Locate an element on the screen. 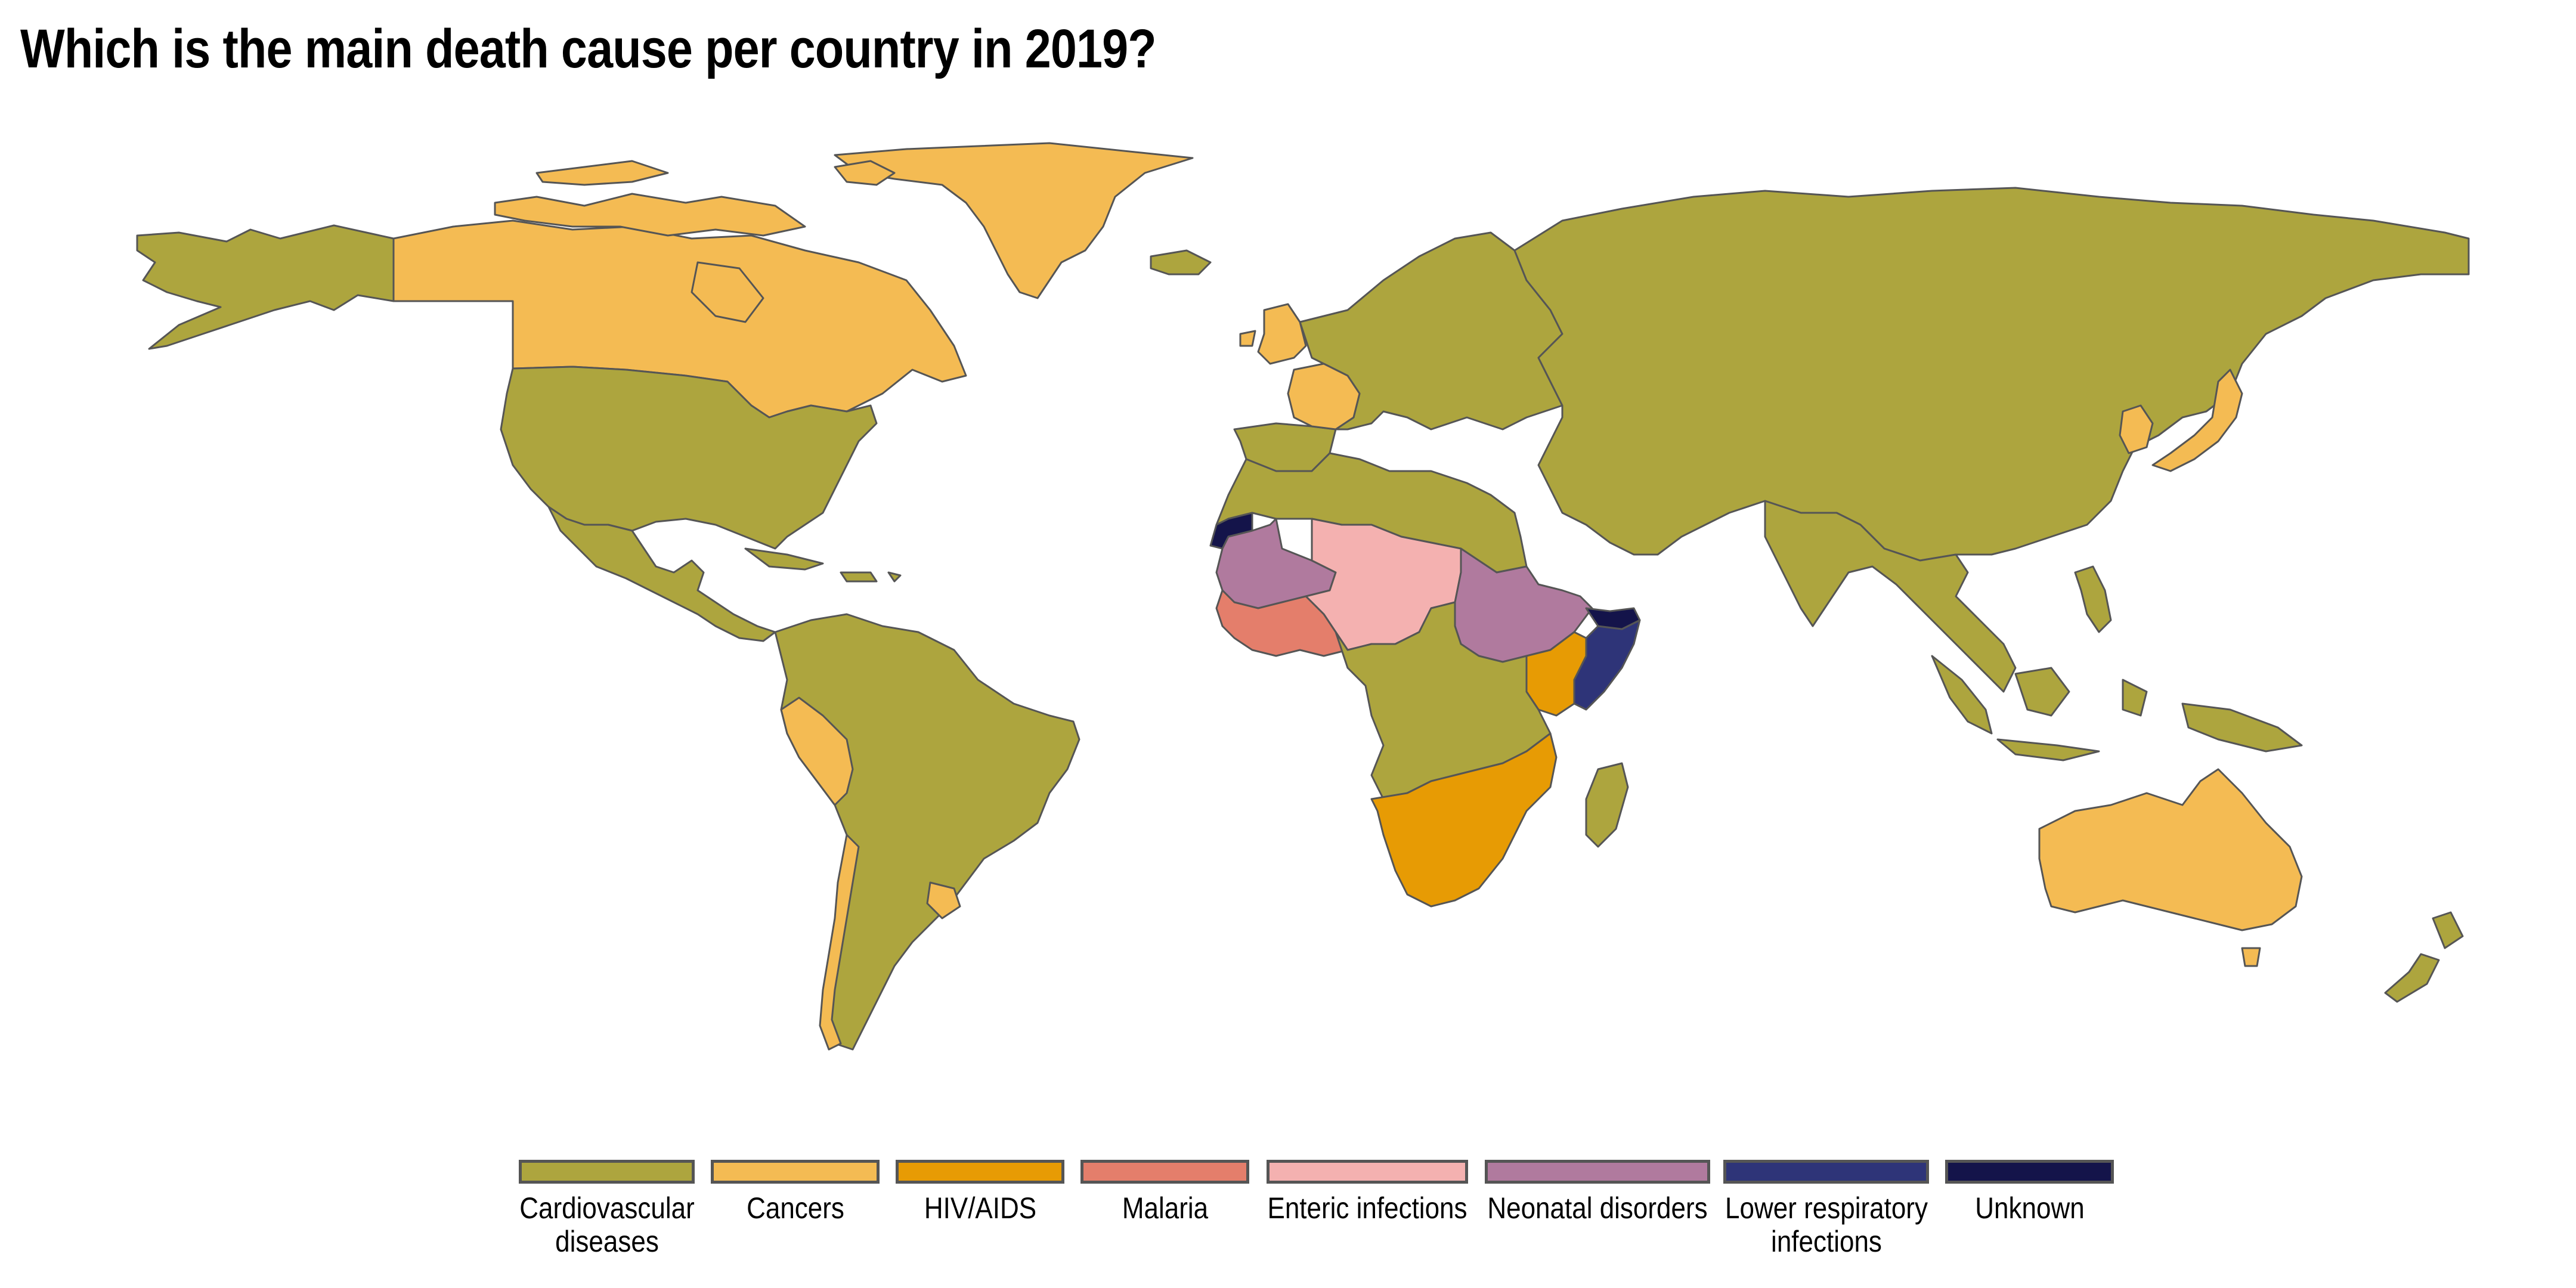 The width and height of the screenshot is (2576, 1288). region-united-kingdom is located at coordinates (1273, 334).